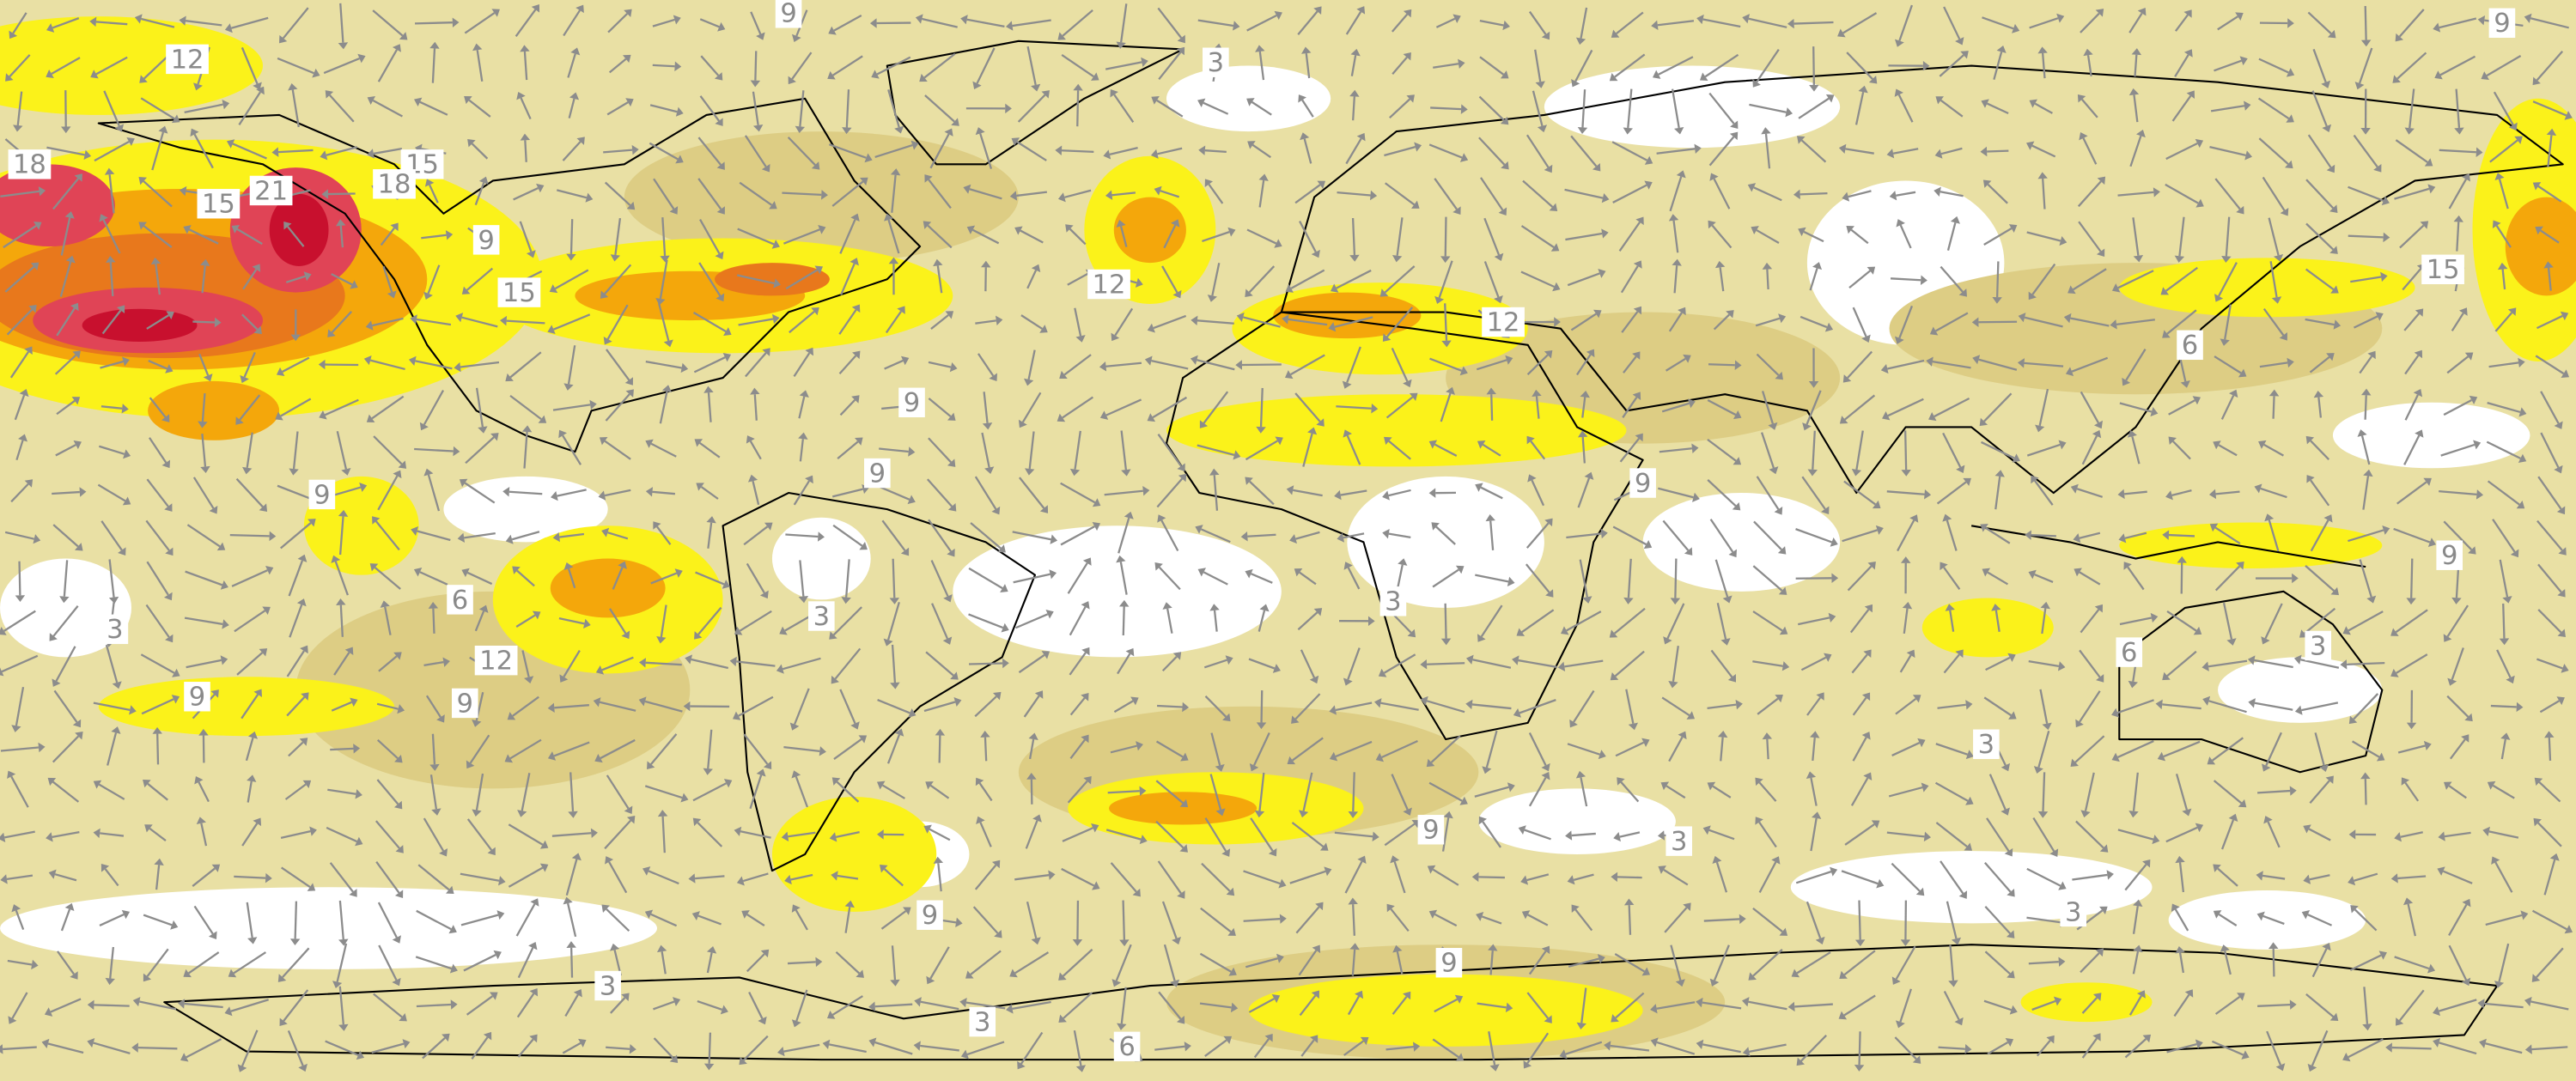 This screenshot has width=2576, height=1081. What do you see at coordinates (115, 630) in the screenshot?
I see `contour-label: 3` at bounding box center [115, 630].